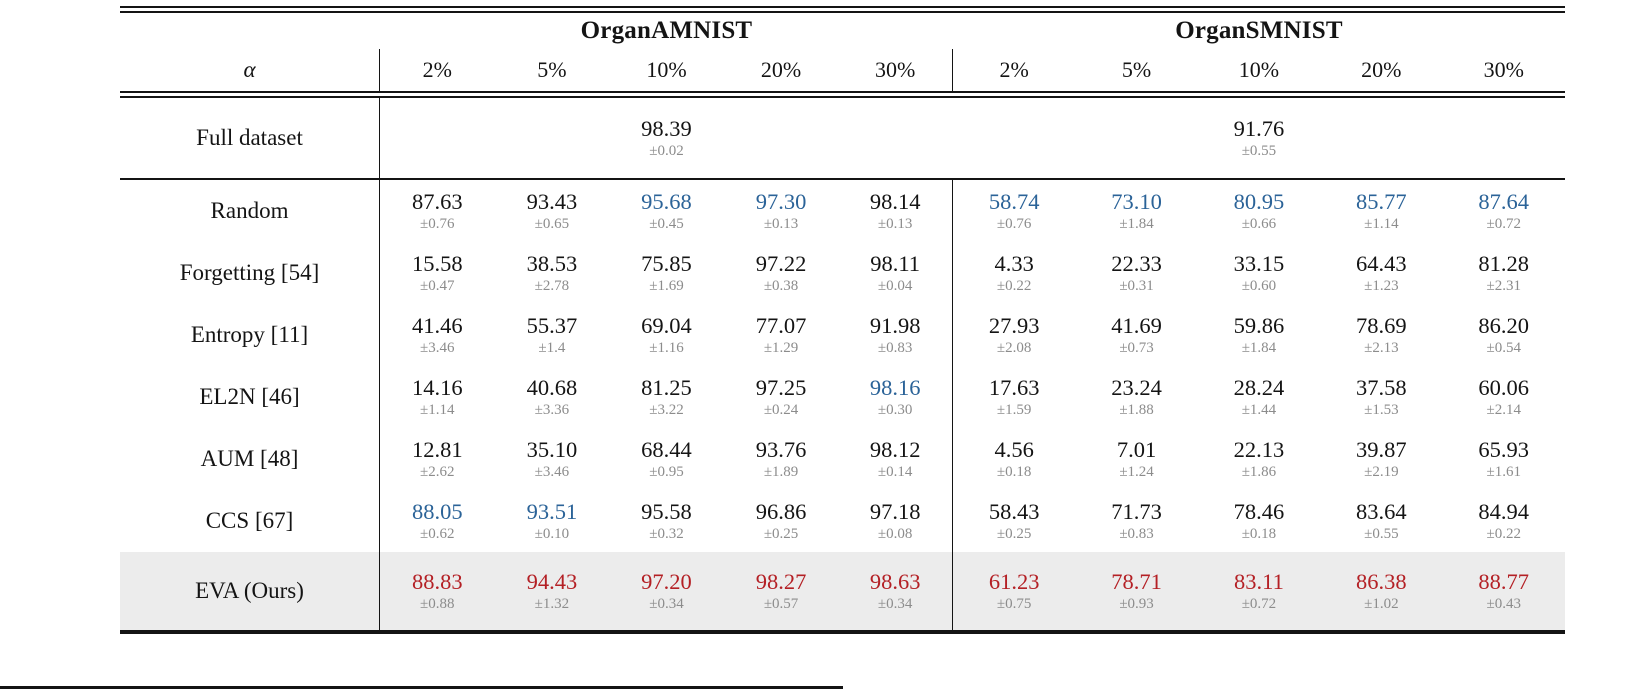  What do you see at coordinates (1136, 512) in the screenshot?
I see `score-value: 71.73` at bounding box center [1136, 512].